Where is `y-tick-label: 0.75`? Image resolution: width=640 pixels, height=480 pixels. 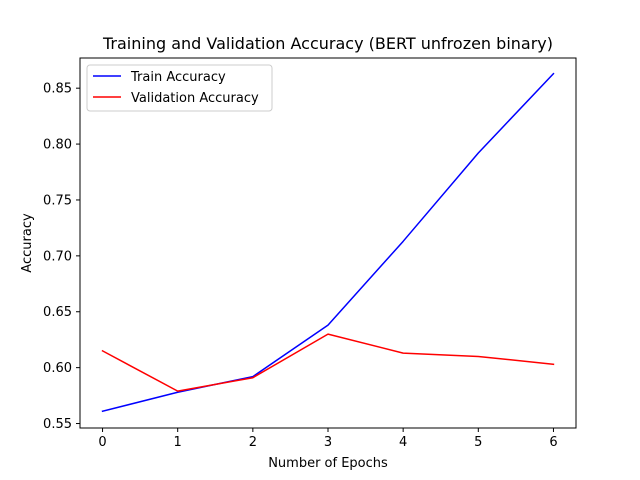 y-tick-label: 0.75 is located at coordinates (57, 200).